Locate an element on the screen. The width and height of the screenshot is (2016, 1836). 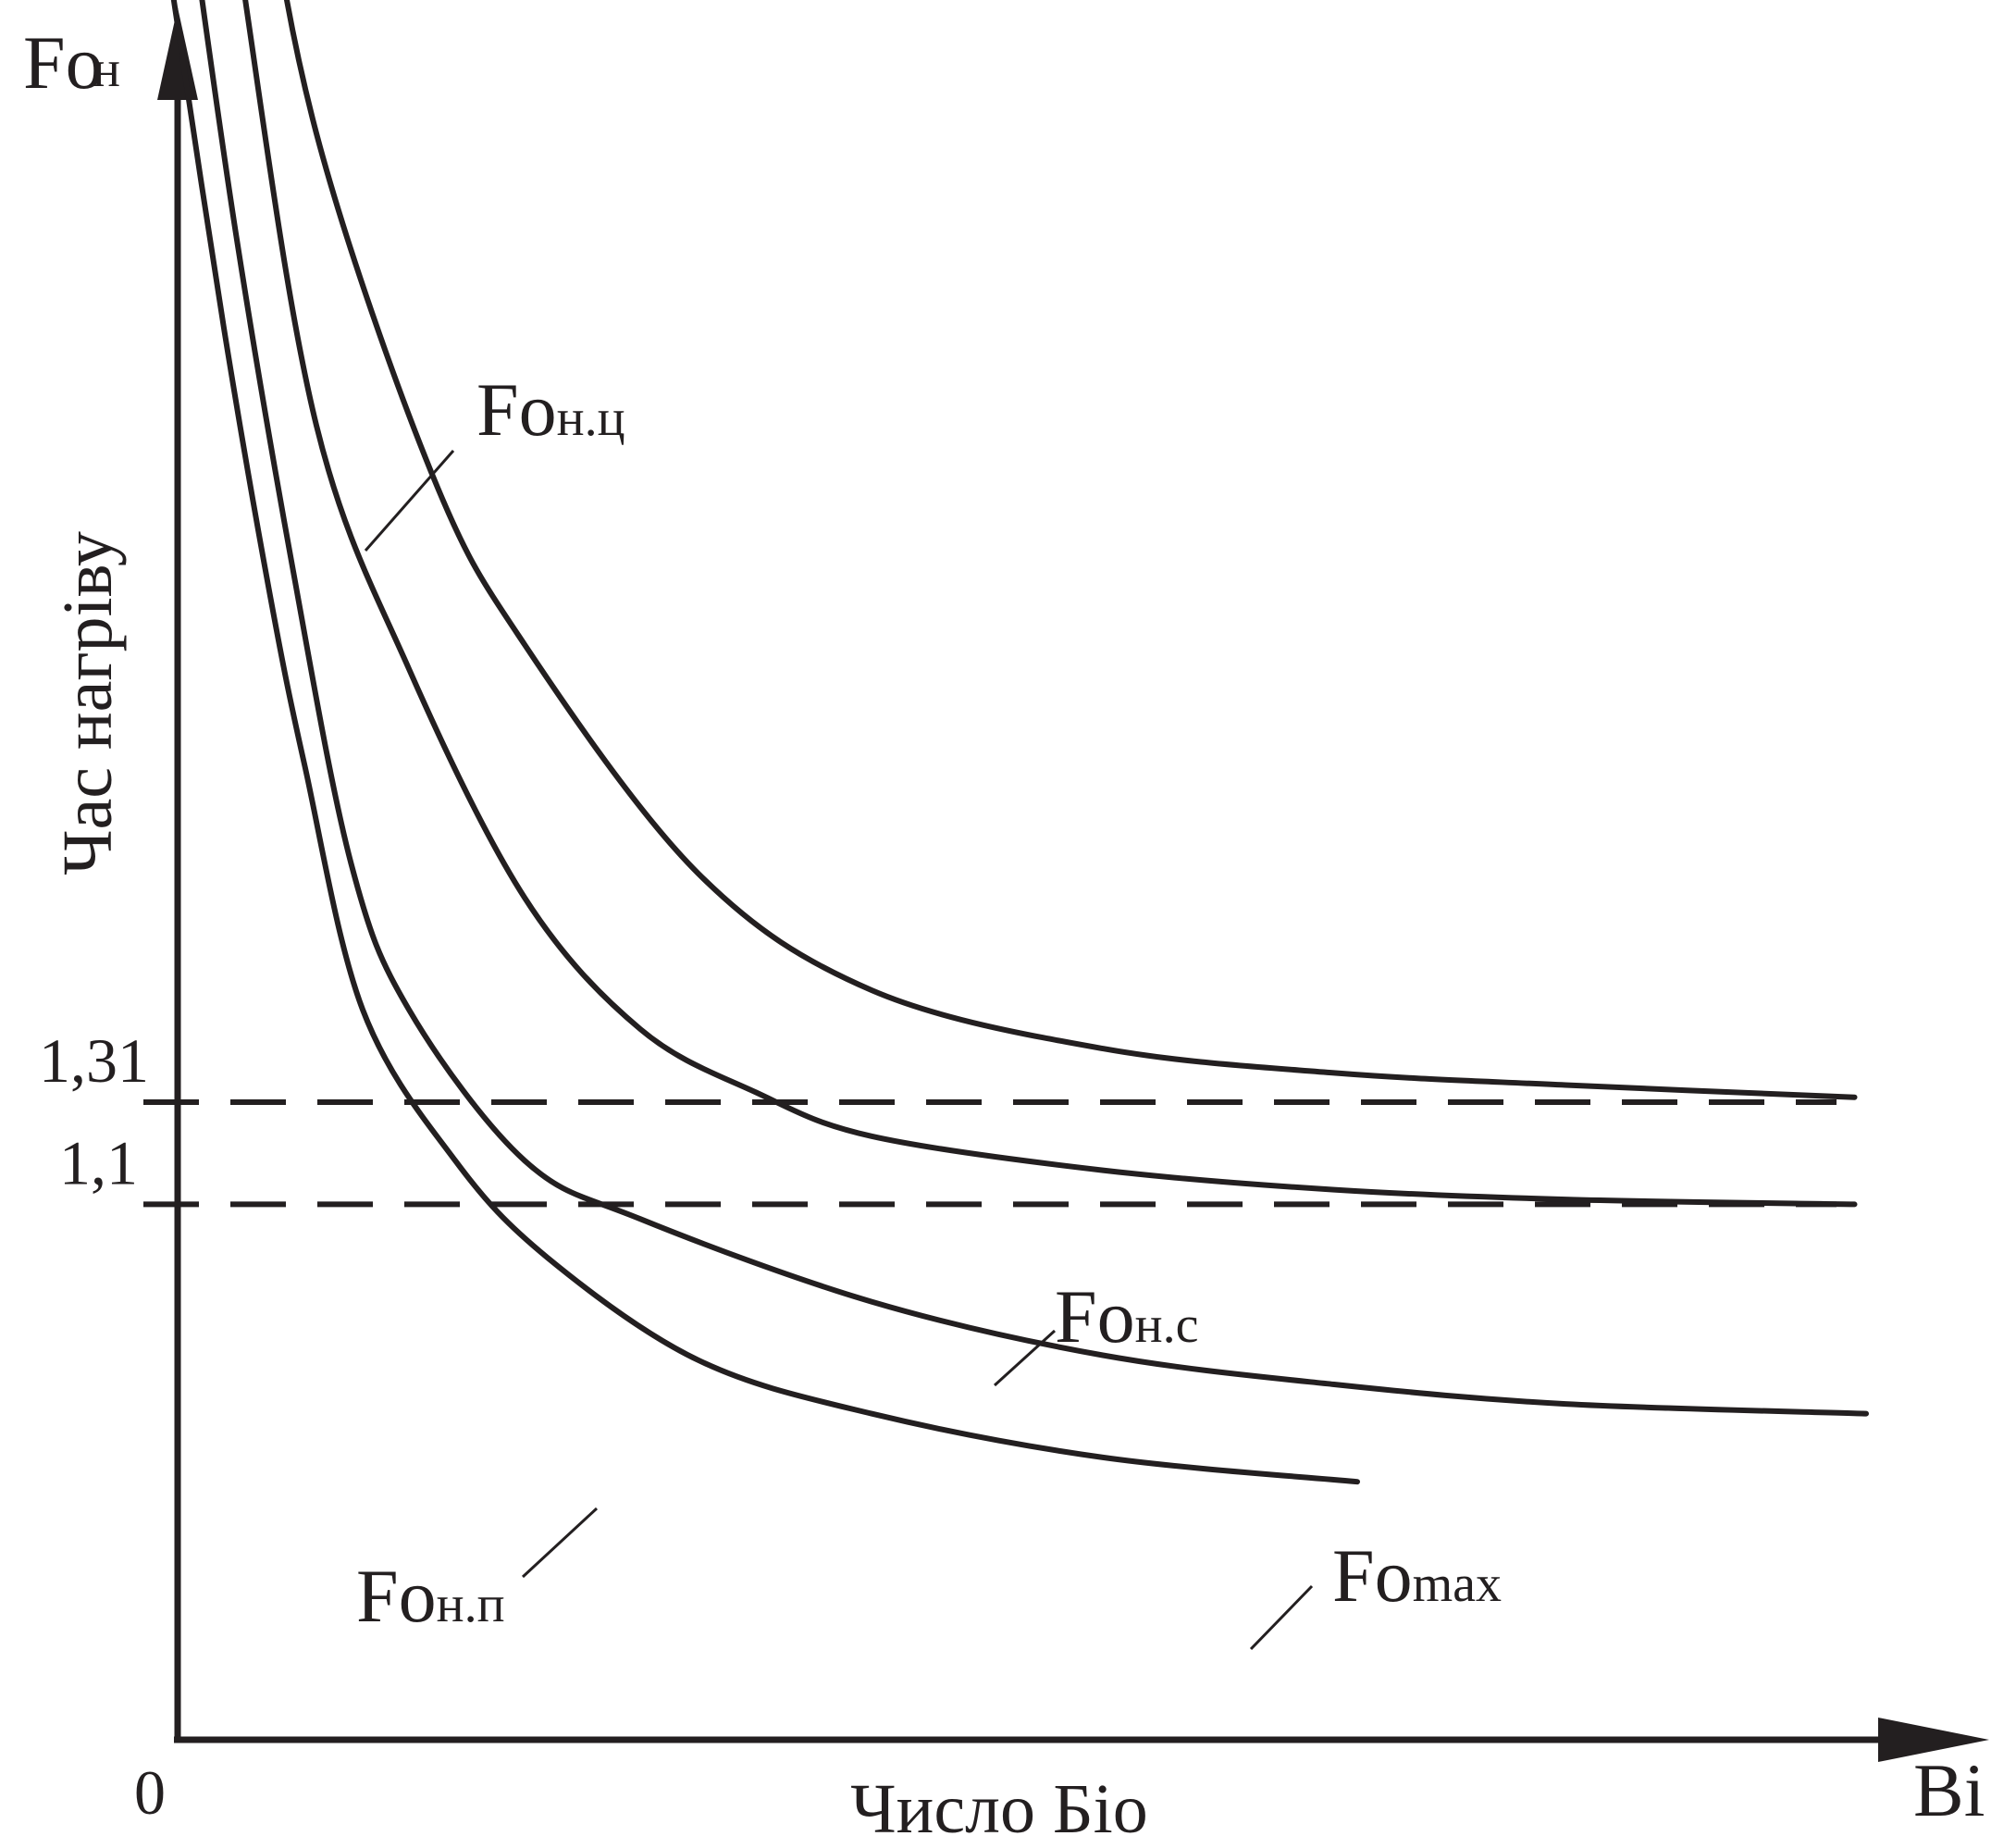
leader-fo-n-s is located at coordinates (1025, 1358).